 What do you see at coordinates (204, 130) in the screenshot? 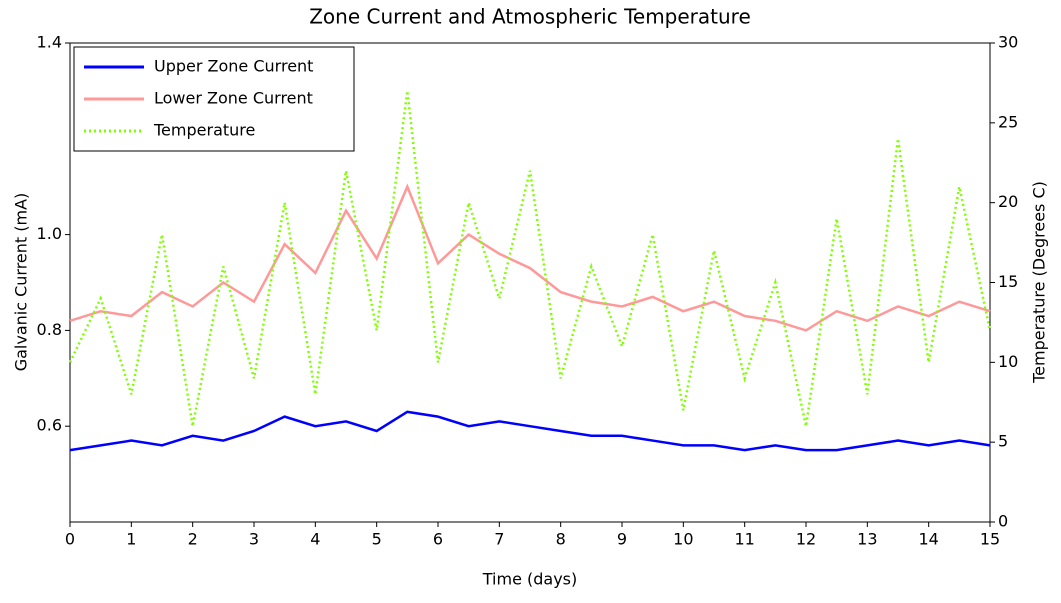
I see `legend-label: Temperature` at bounding box center [204, 130].